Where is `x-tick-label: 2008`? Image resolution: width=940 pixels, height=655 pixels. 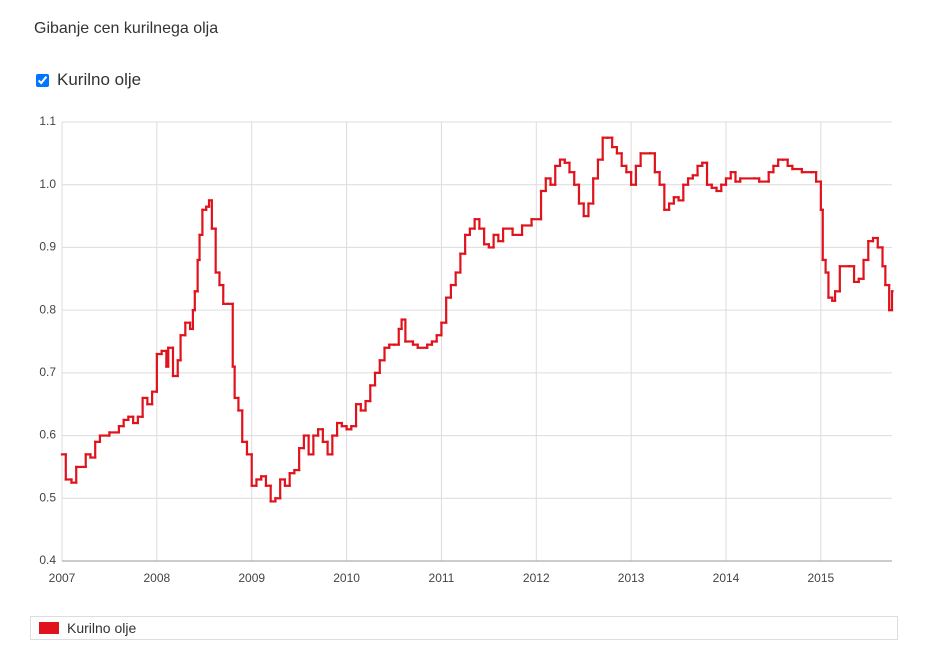 x-tick-label: 2008 is located at coordinates (157, 578).